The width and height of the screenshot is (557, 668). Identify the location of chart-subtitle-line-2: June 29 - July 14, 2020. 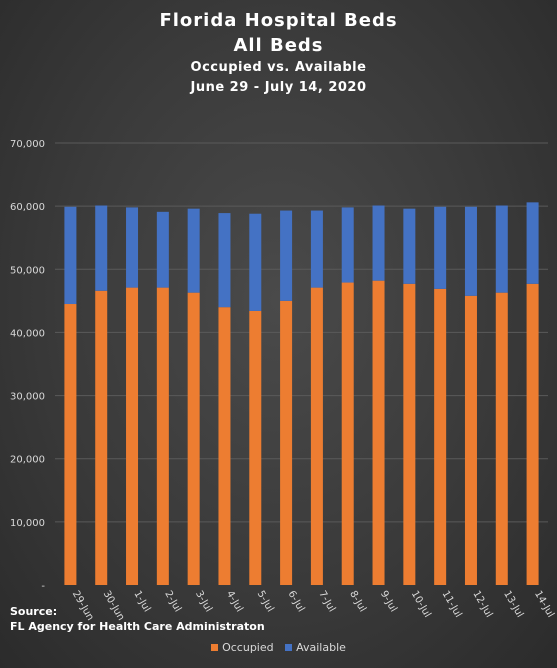
(278, 87).